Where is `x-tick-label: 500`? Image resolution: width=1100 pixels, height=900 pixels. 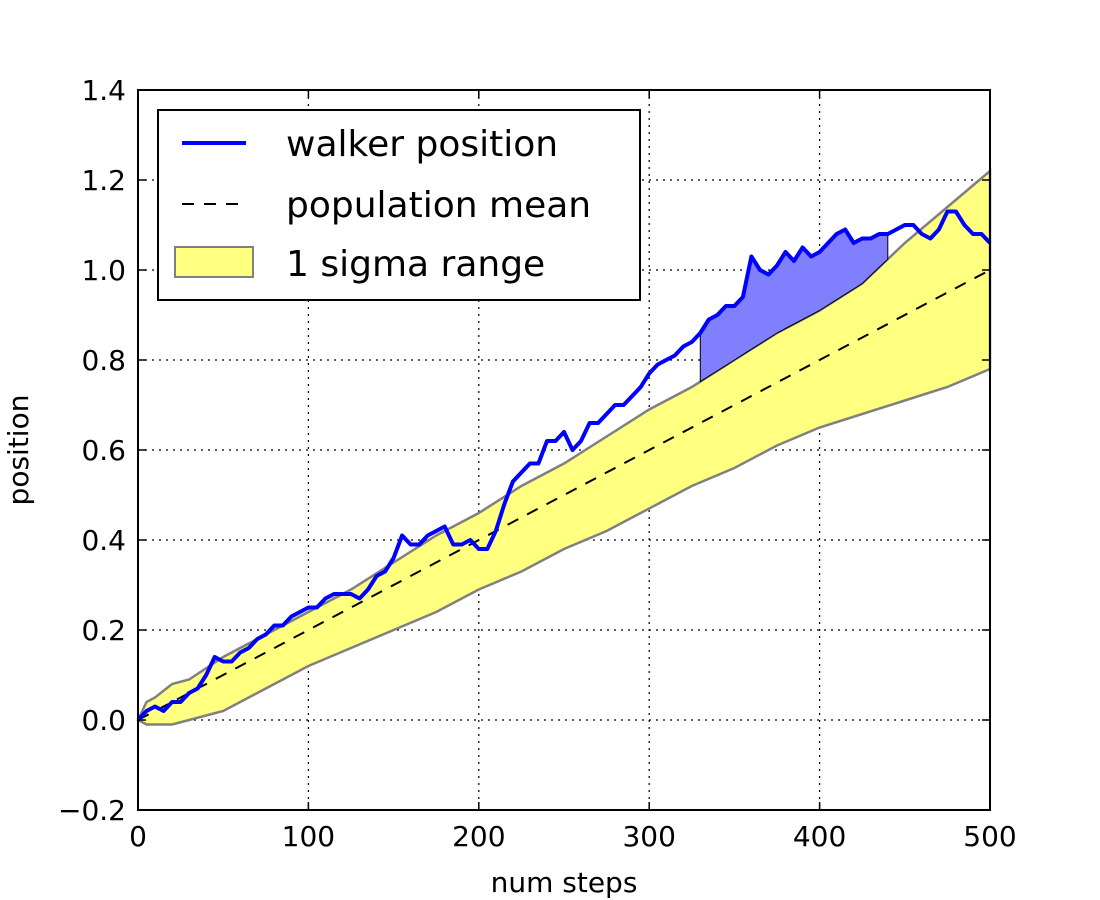 x-tick-label: 500 is located at coordinates (989, 836).